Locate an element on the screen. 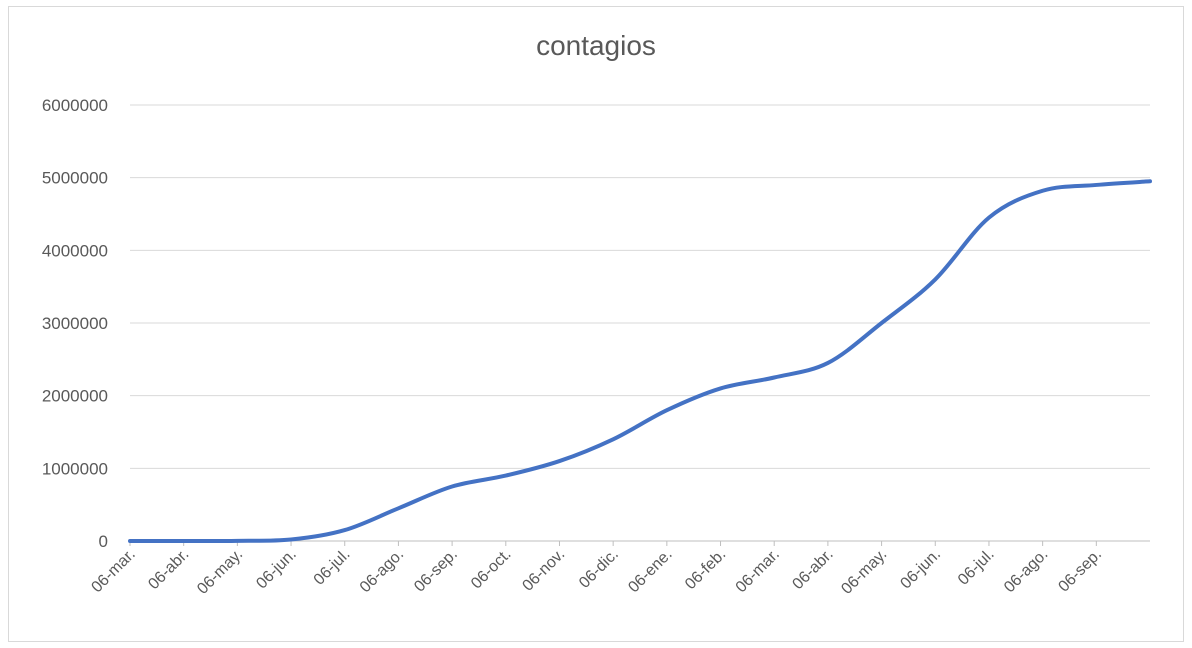 The height and width of the screenshot is (648, 1192). x-tick-label: 06-ene. is located at coordinates (650, 571).